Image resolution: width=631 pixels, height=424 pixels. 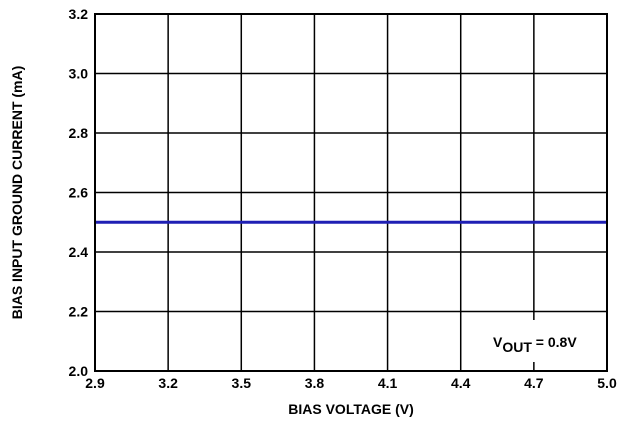 What do you see at coordinates (554, 342) in the screenshot?
I see `annotation-rest: = 0.8V` at bounding box center [554, 342].